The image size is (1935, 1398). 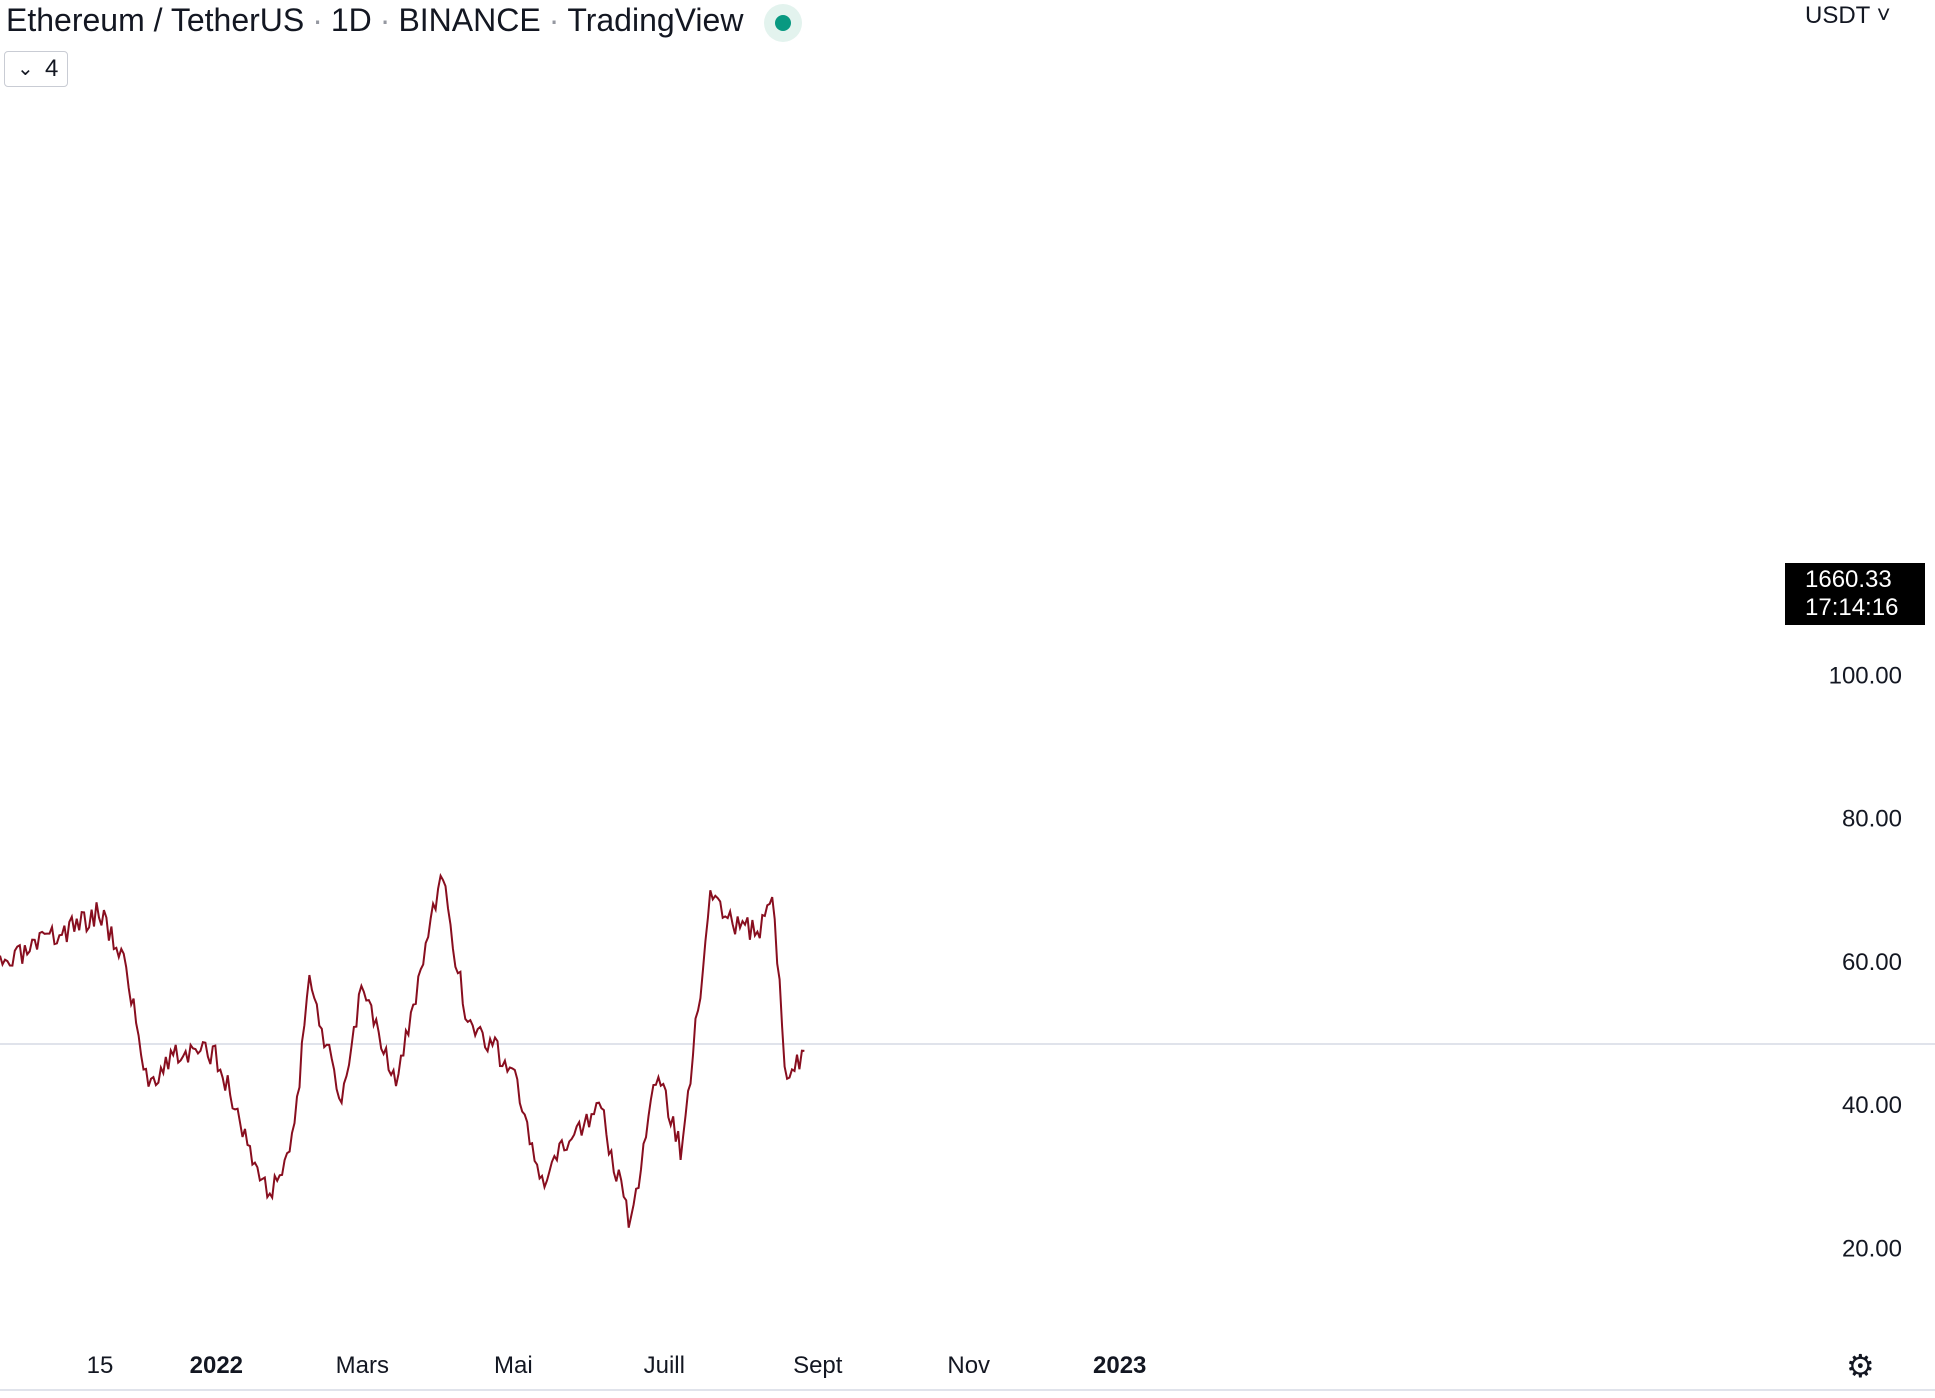 What do you see at coordinates (351, 20) in the screenshot?
I see `interval-label: 1D` at bounding box center [351, 20].